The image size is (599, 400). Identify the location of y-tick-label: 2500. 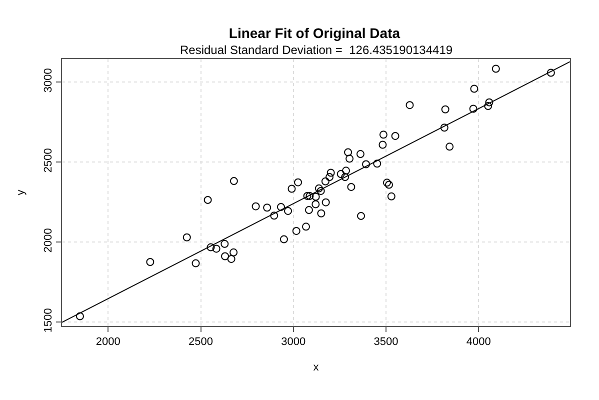
(48, 160).